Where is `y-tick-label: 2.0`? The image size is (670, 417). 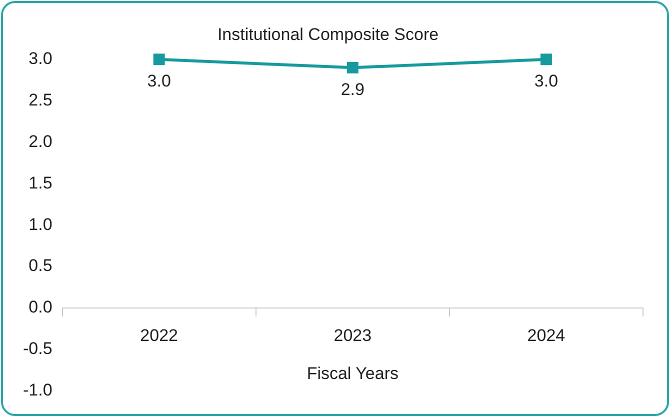 y-tick-label: 2.0 is located at coordinates (40, 141).